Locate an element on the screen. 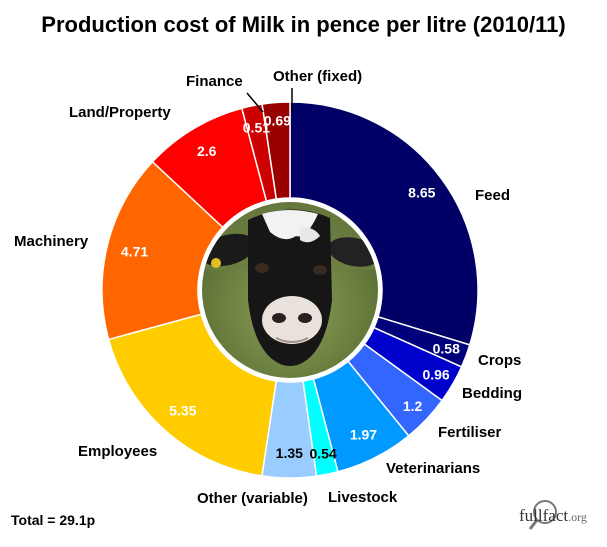 This screenshot has width=607, height=547. category-label: Other (fixed) is located at coordinates (317, 76).